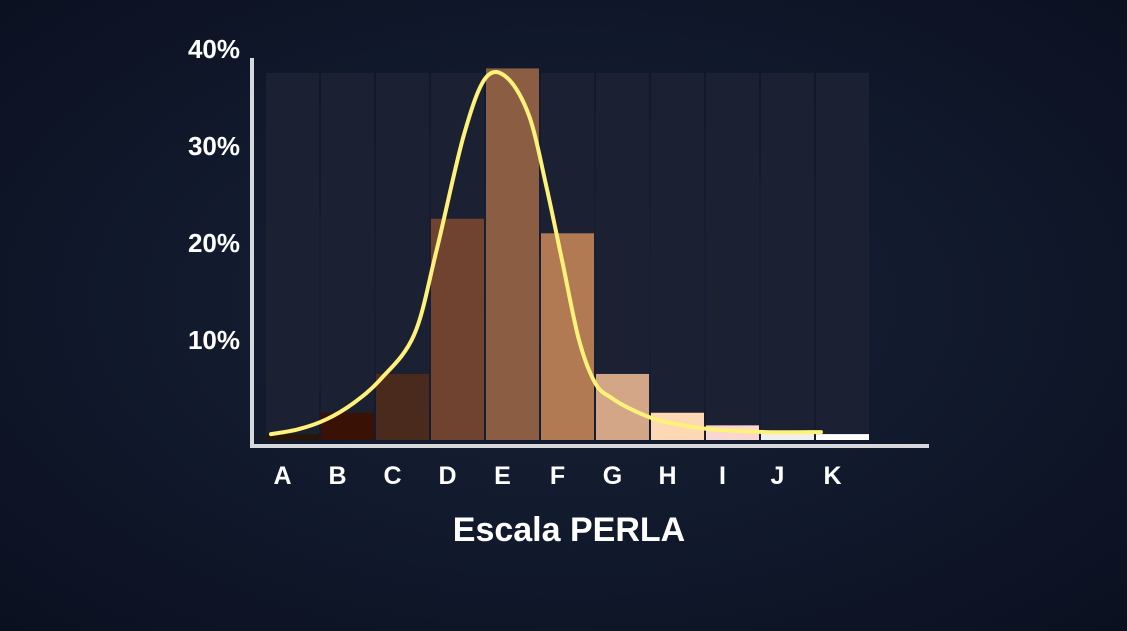 Image resolution: width=1127 pixels, height=631 pixels. I want to click on x-tick-label-k: K, so click(832, 476).